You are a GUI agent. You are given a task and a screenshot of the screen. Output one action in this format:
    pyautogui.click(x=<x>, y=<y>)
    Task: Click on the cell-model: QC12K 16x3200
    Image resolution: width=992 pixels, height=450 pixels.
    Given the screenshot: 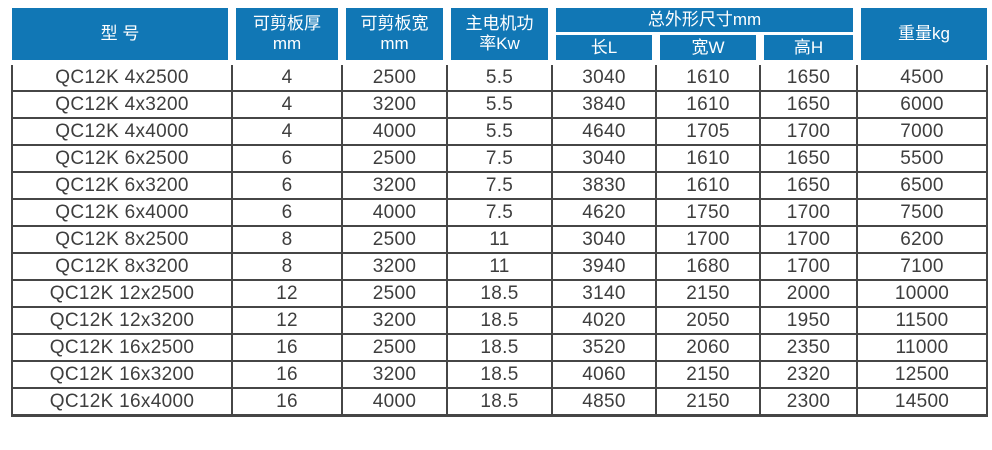 What is the action you would take?
    pyautogui.click(x=122, y=375)
    